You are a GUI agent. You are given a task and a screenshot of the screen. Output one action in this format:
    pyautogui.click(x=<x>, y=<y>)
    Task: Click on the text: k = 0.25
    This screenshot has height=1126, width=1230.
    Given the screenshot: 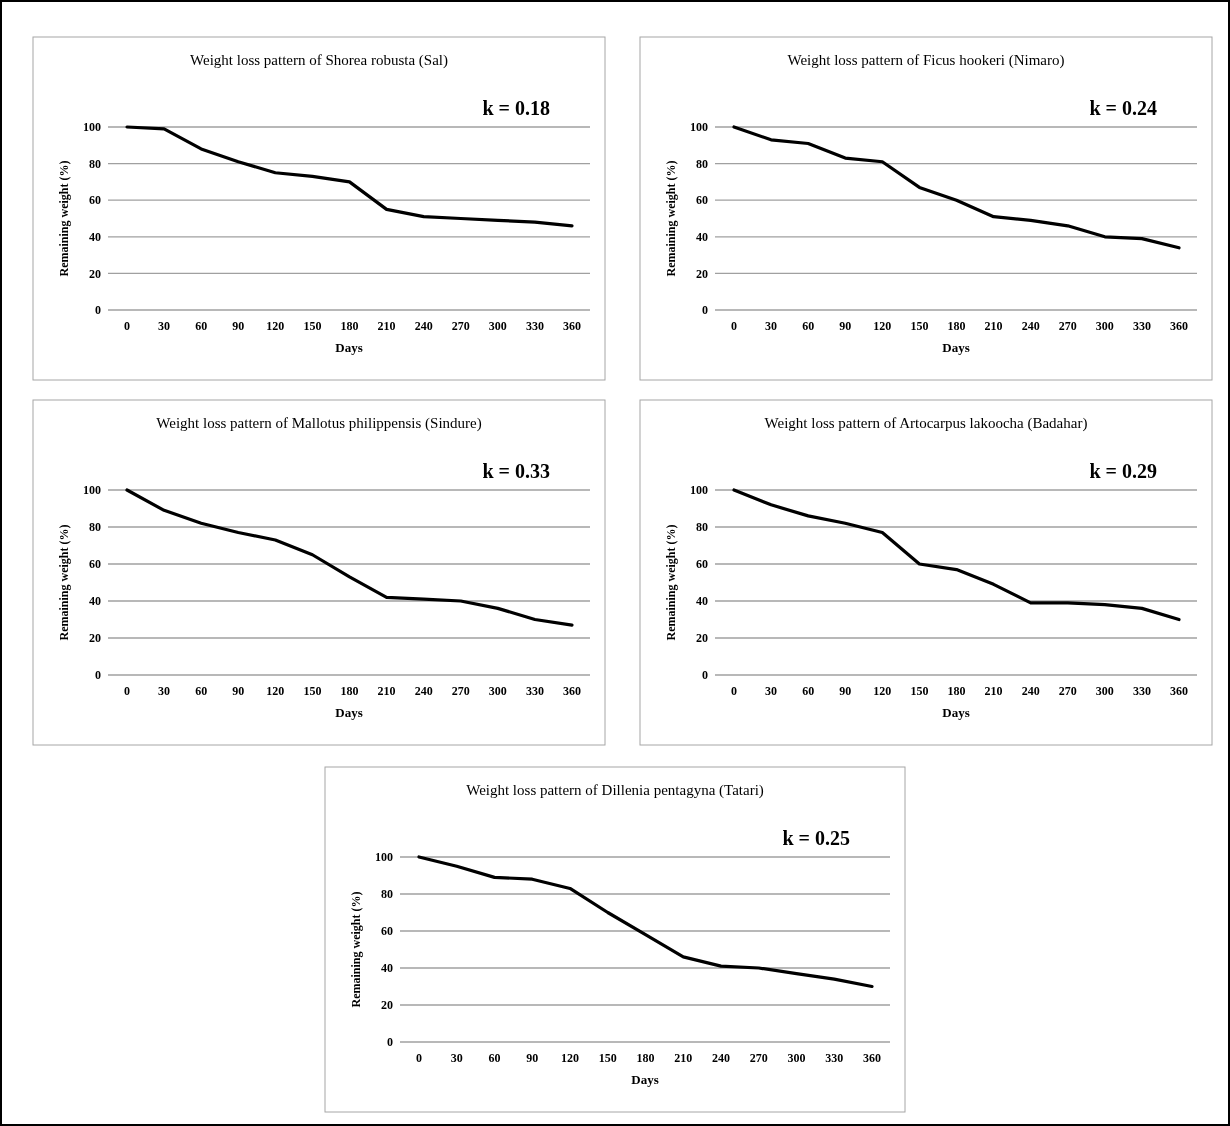 What is the action you would take?
    pyautogui.click(x=816, y=838)
    